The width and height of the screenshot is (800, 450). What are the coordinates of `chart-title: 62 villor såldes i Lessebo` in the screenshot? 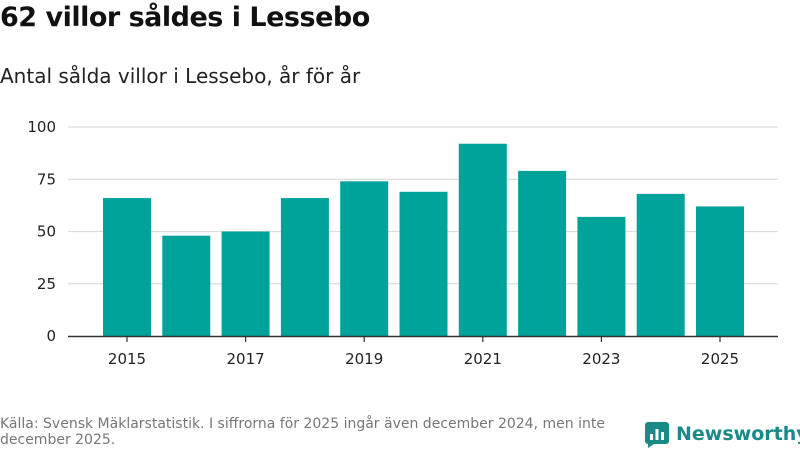 It's located at (185, 17).